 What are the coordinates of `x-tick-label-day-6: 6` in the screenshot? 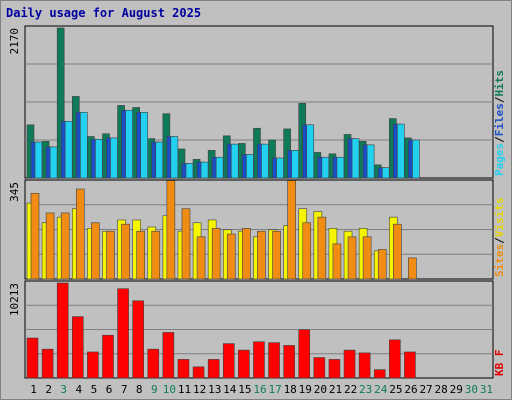 It's located at (109, 389).